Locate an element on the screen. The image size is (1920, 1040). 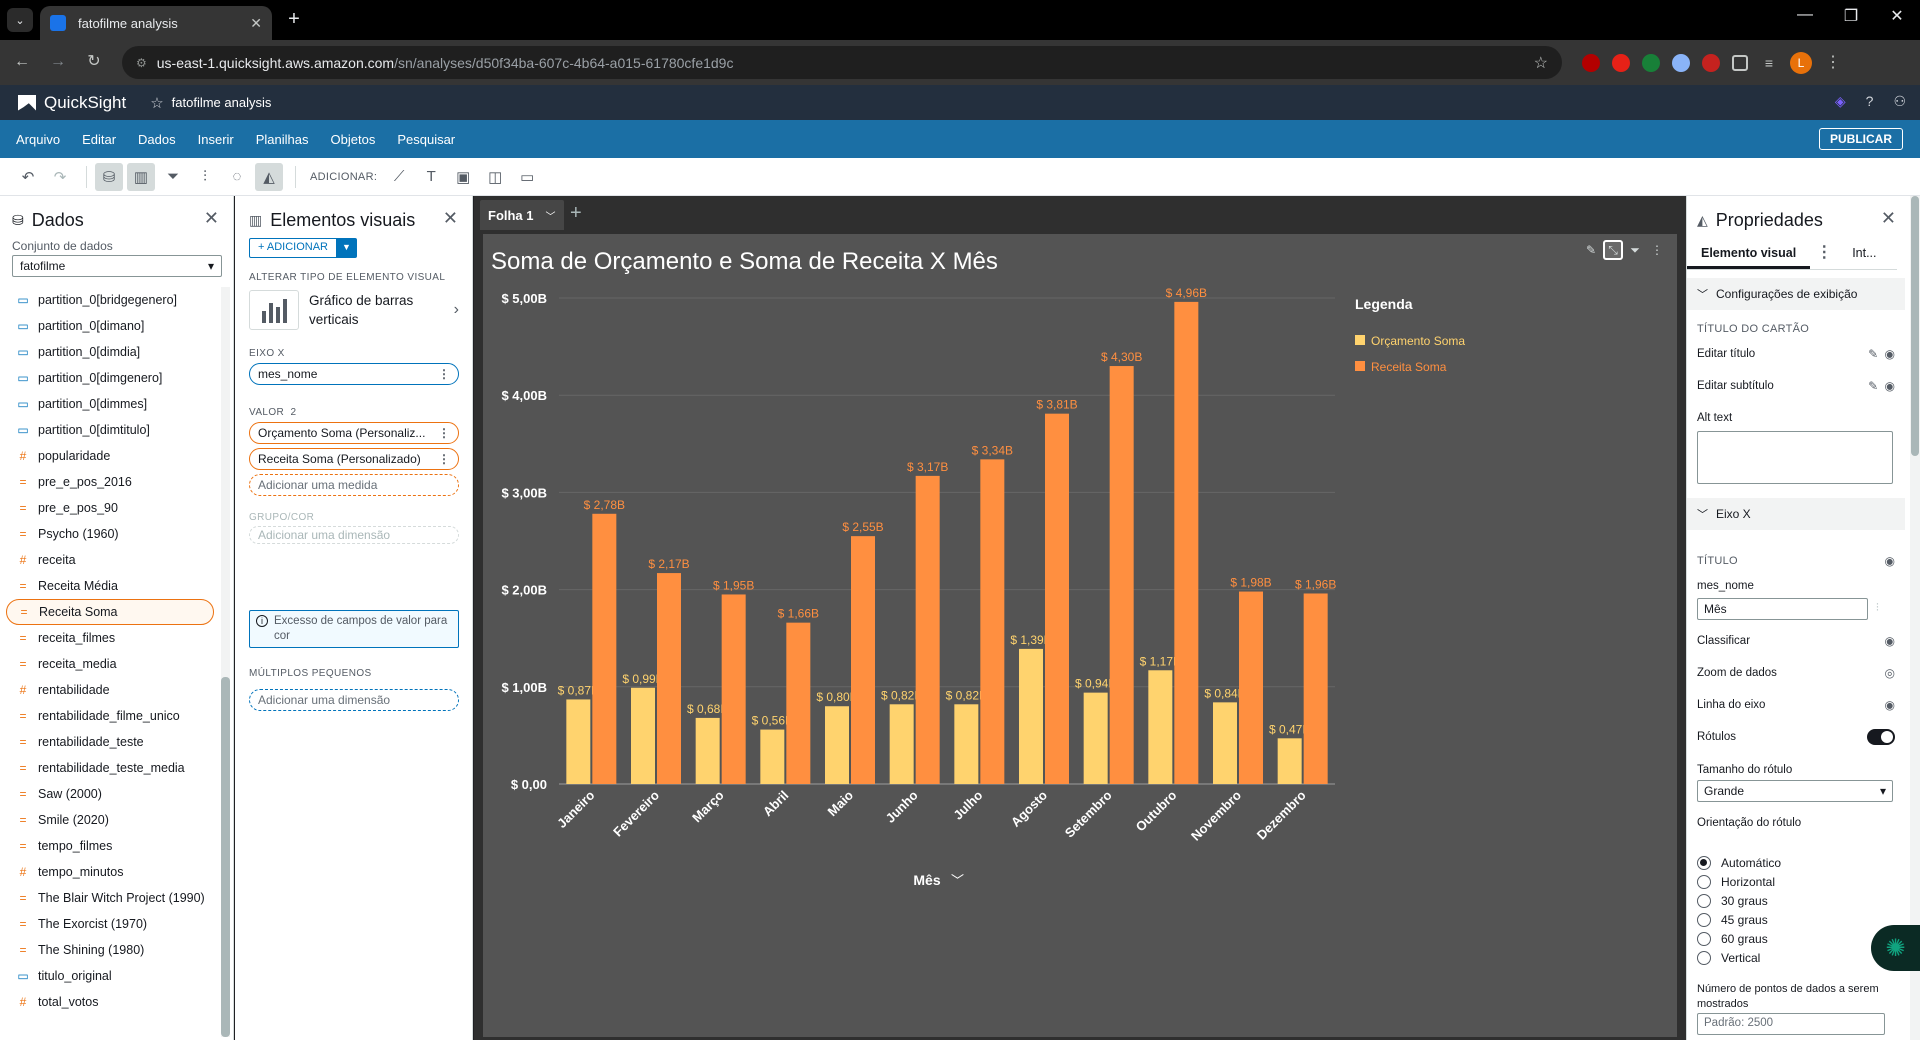
labels-toggle is located at coordinates (1881, 737).